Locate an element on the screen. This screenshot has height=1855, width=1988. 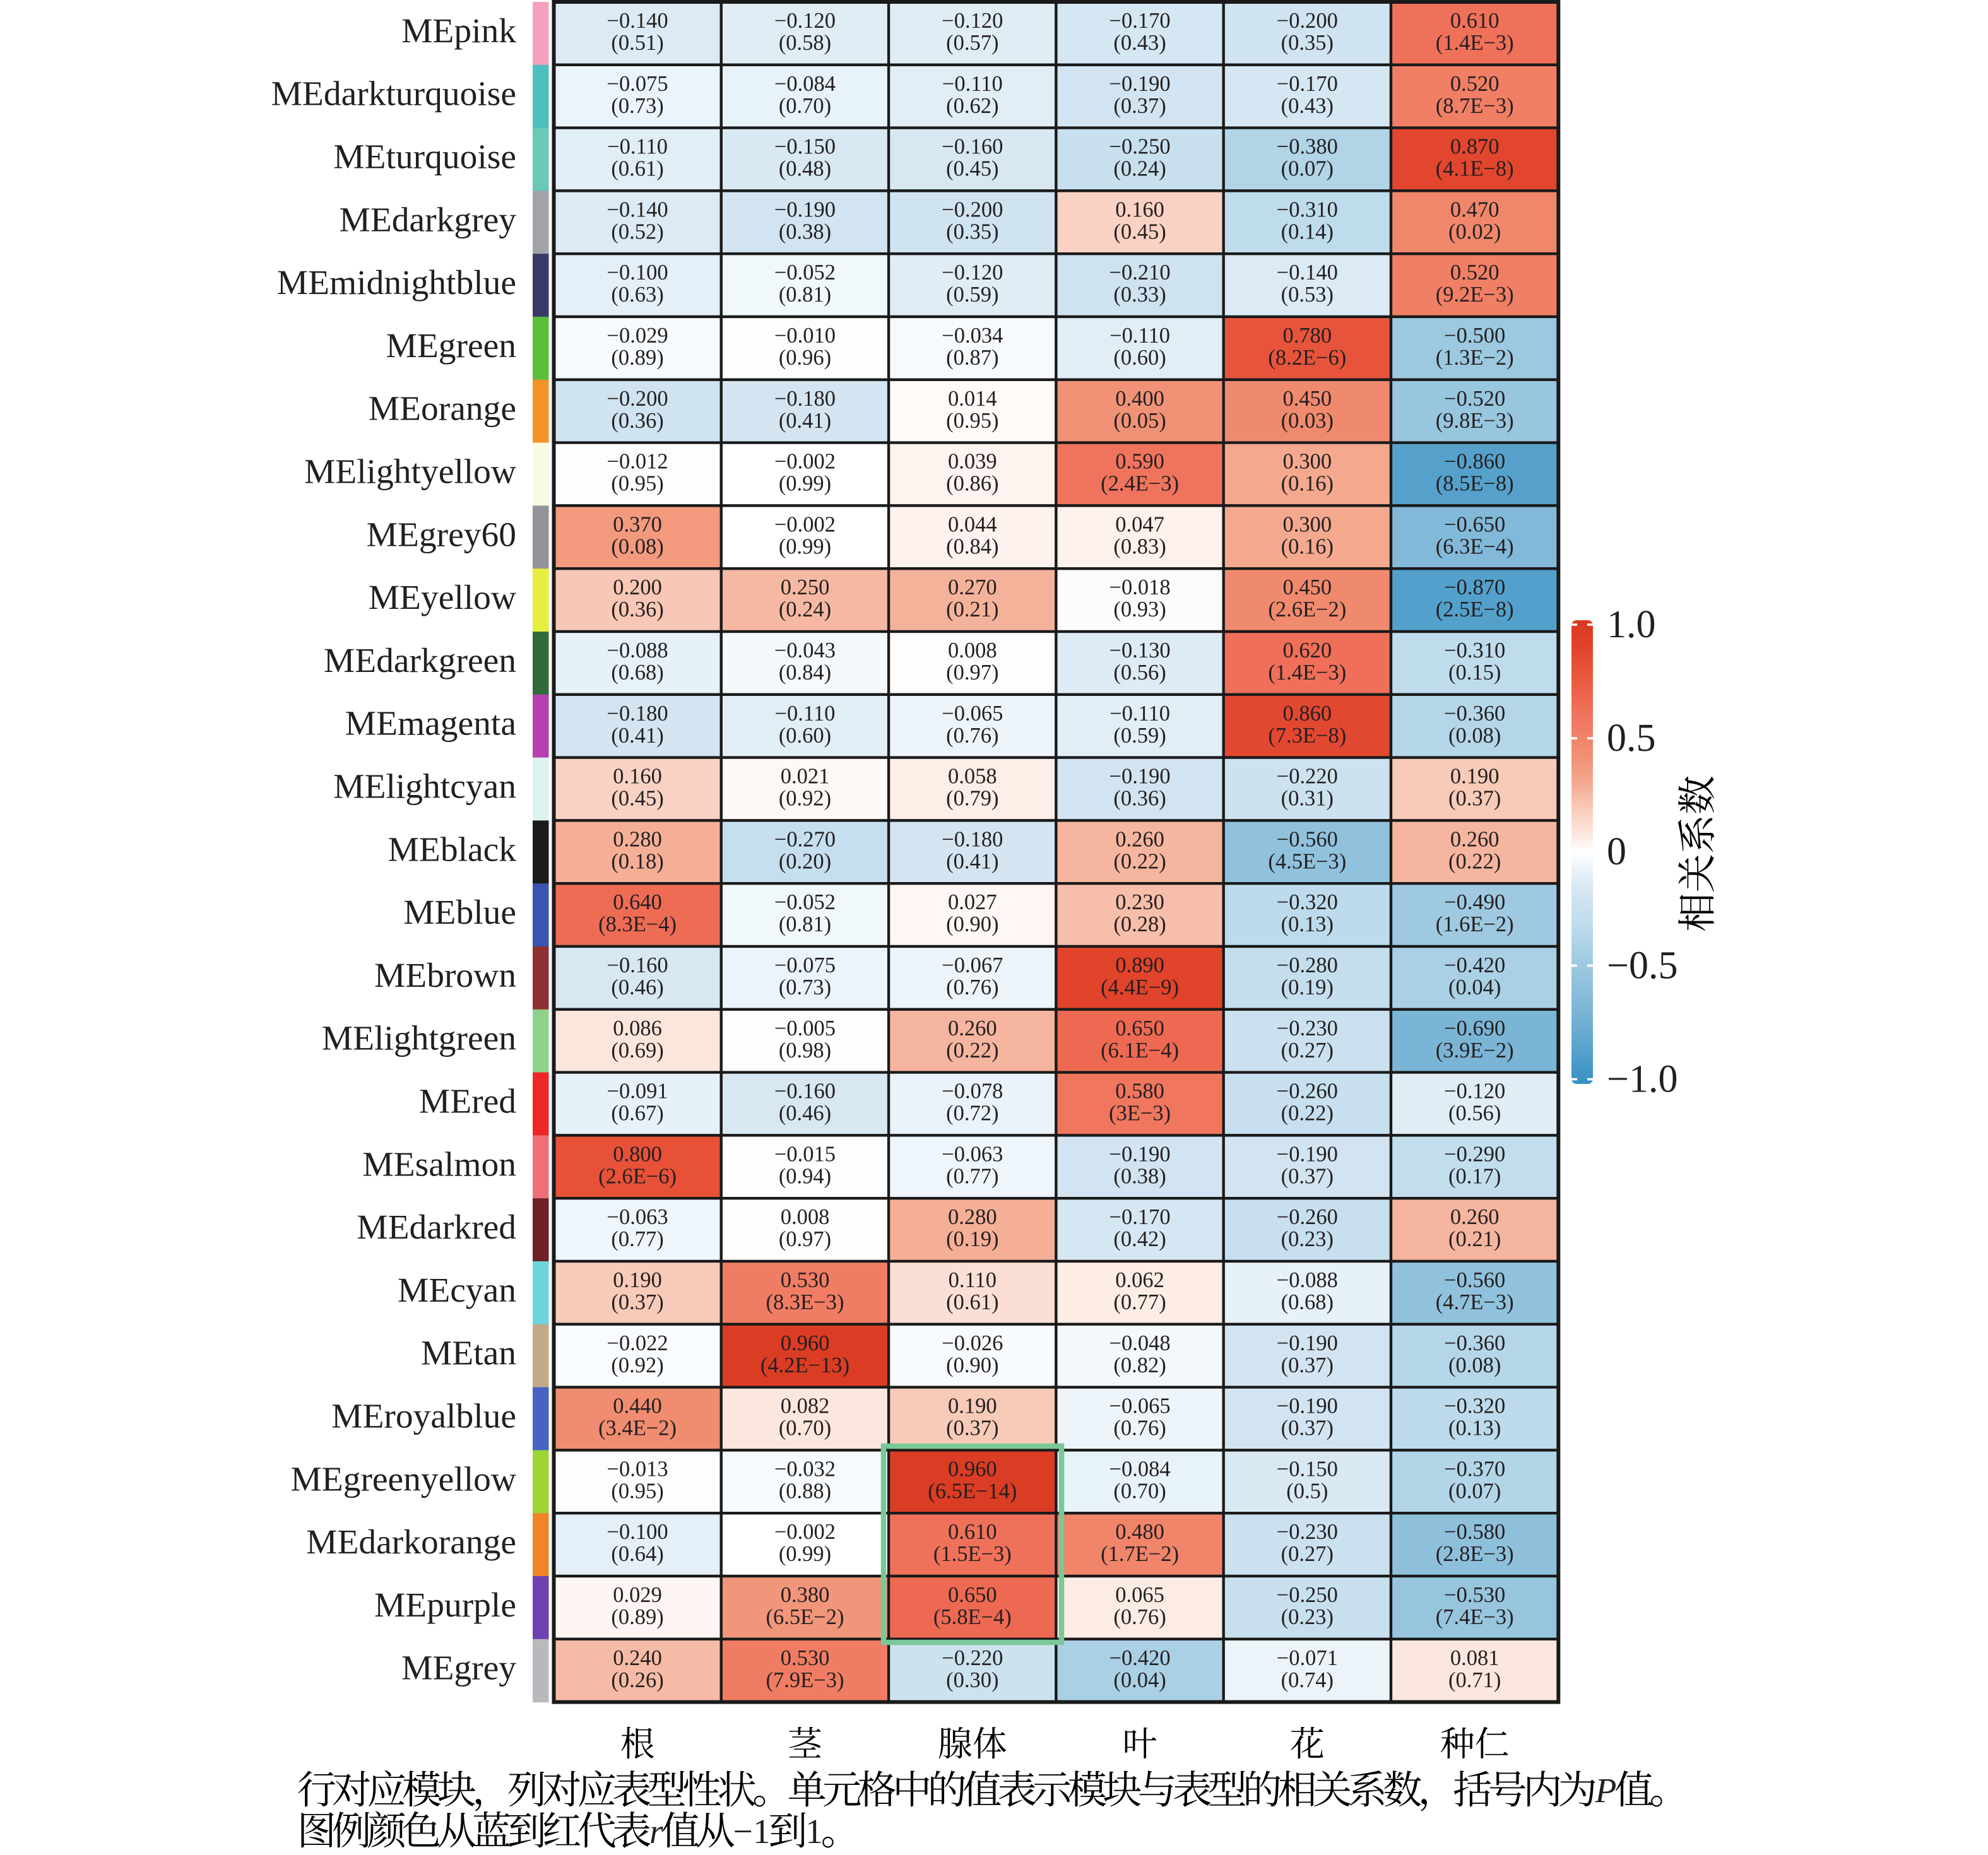
svg-text: (9.2E−3) is located at coordinates (1475, 295).